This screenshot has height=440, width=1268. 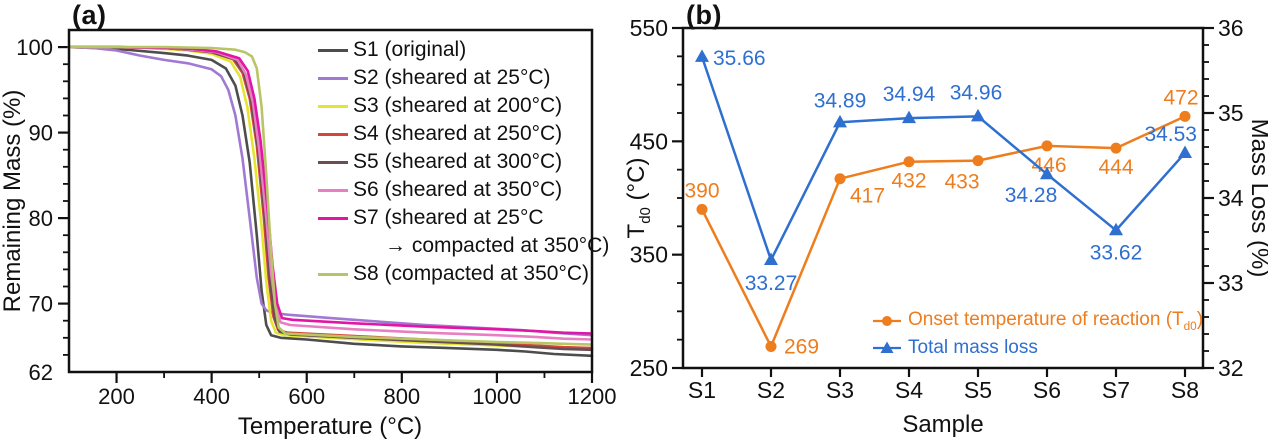 I want to click on value-label-td0-S3: 417, so click(x=867, y=196).